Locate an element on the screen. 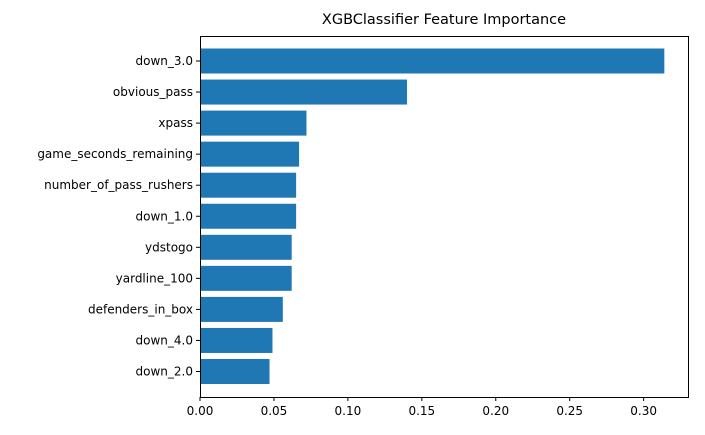  bar-game_seconds_remaining is located at coordinates (250, 154).